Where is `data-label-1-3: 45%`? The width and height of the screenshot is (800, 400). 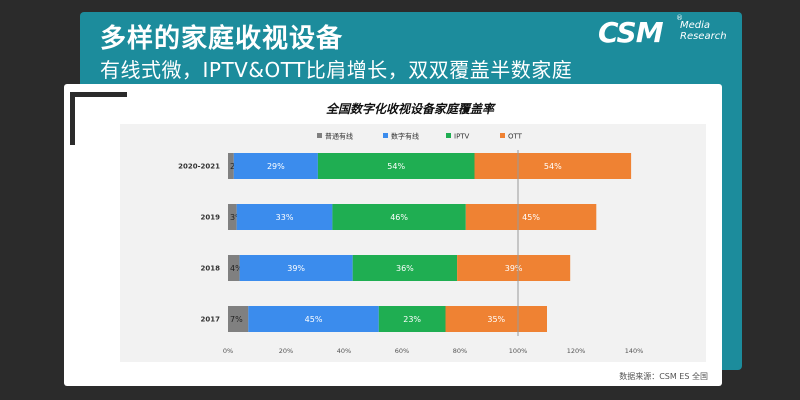
data-label-1-3: 45% is located at coordinates (531, 217).